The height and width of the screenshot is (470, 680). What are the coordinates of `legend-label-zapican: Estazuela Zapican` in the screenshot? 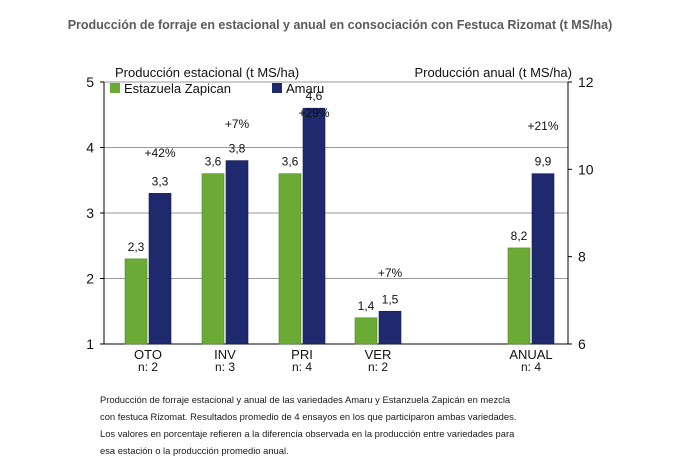 It's located at (177, 88).